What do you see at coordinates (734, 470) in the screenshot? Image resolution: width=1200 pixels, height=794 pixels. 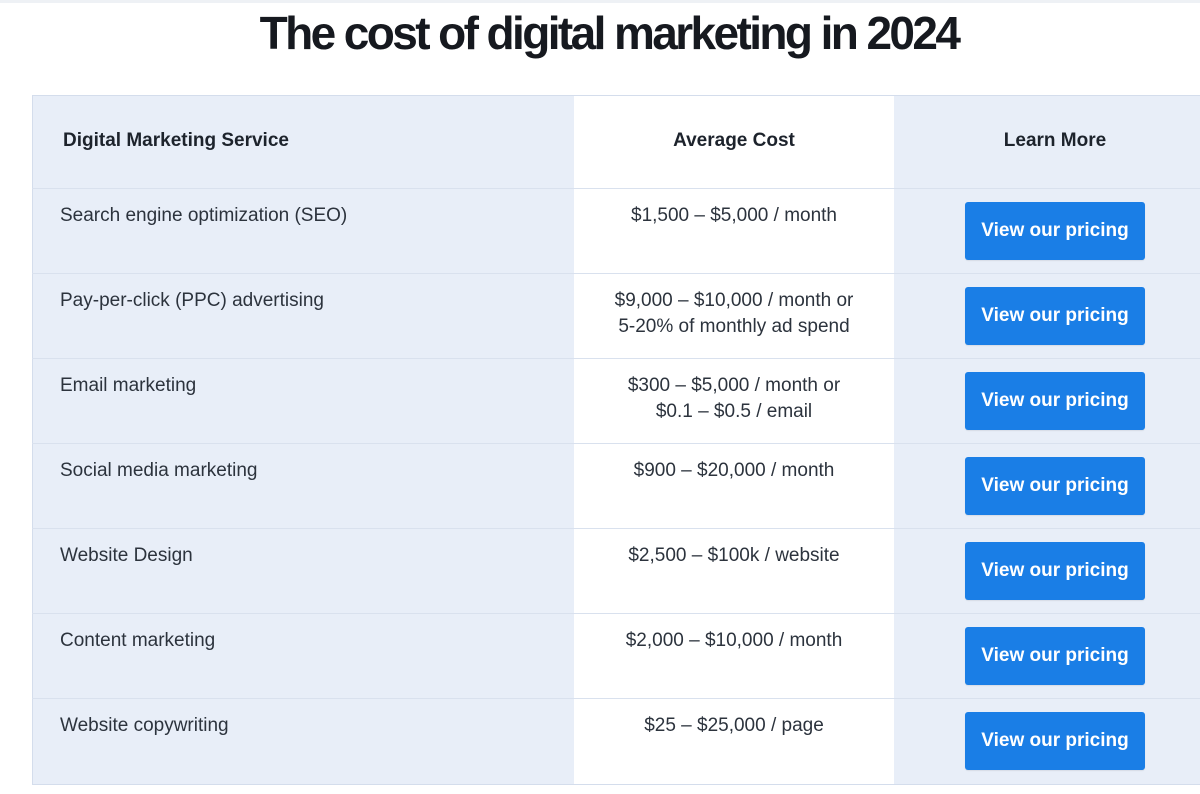 I see `cost-line: $900 – $20,000 / month` at bounding box center [734, 470].